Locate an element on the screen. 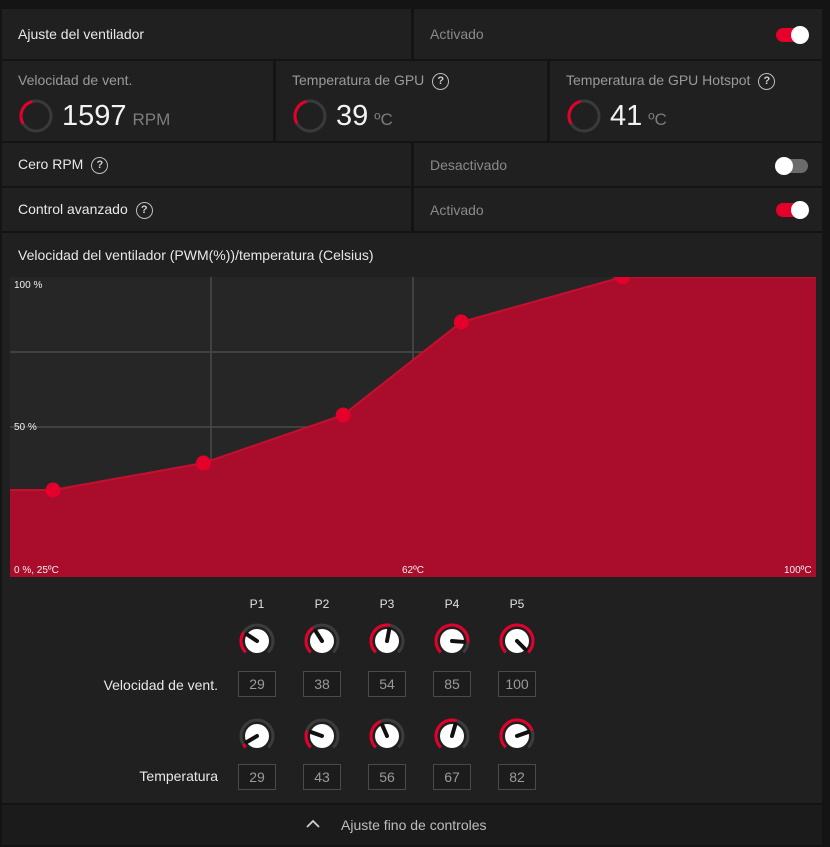 This screenshot has width=830, height=847. hotspot-temp-gauge-icon is located at coordinates (584, 116).